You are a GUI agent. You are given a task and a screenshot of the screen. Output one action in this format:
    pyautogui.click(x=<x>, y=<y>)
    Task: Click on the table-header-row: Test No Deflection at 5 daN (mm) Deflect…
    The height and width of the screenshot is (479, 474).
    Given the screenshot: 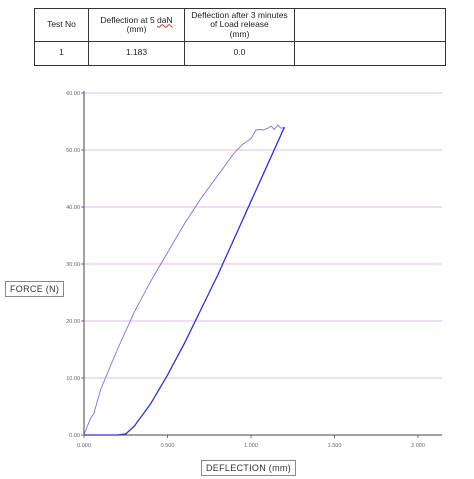 What is the action you would take?
    pyautogui.click(x=240, y=25)
    